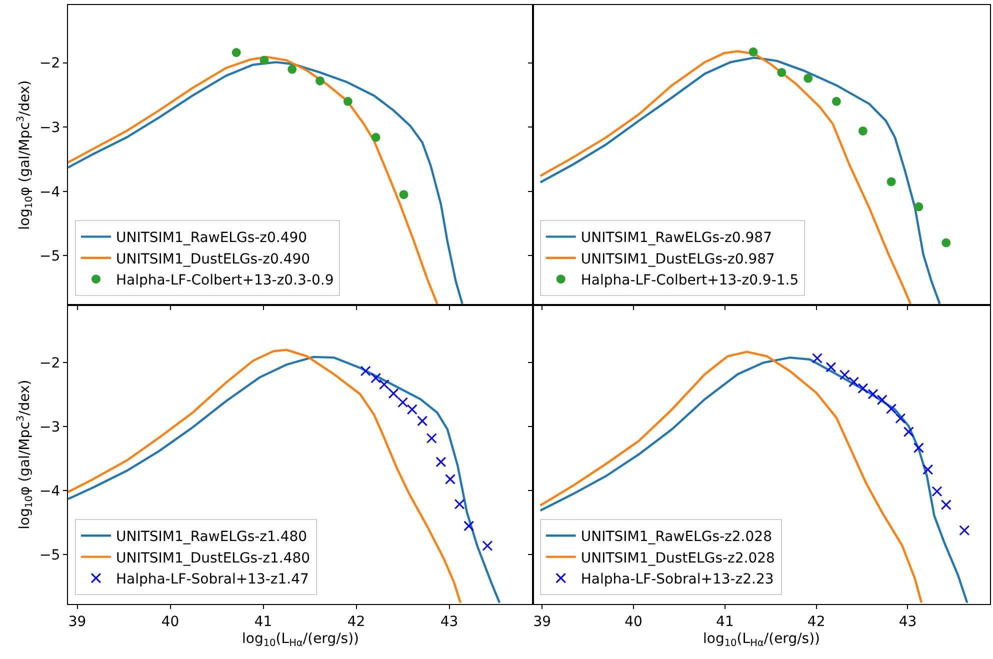  Describe the element at coordinates (677, 579) in the screenshot. I see `legend-label: Halpha-LF-Sobral+13-z2.23` at that location.